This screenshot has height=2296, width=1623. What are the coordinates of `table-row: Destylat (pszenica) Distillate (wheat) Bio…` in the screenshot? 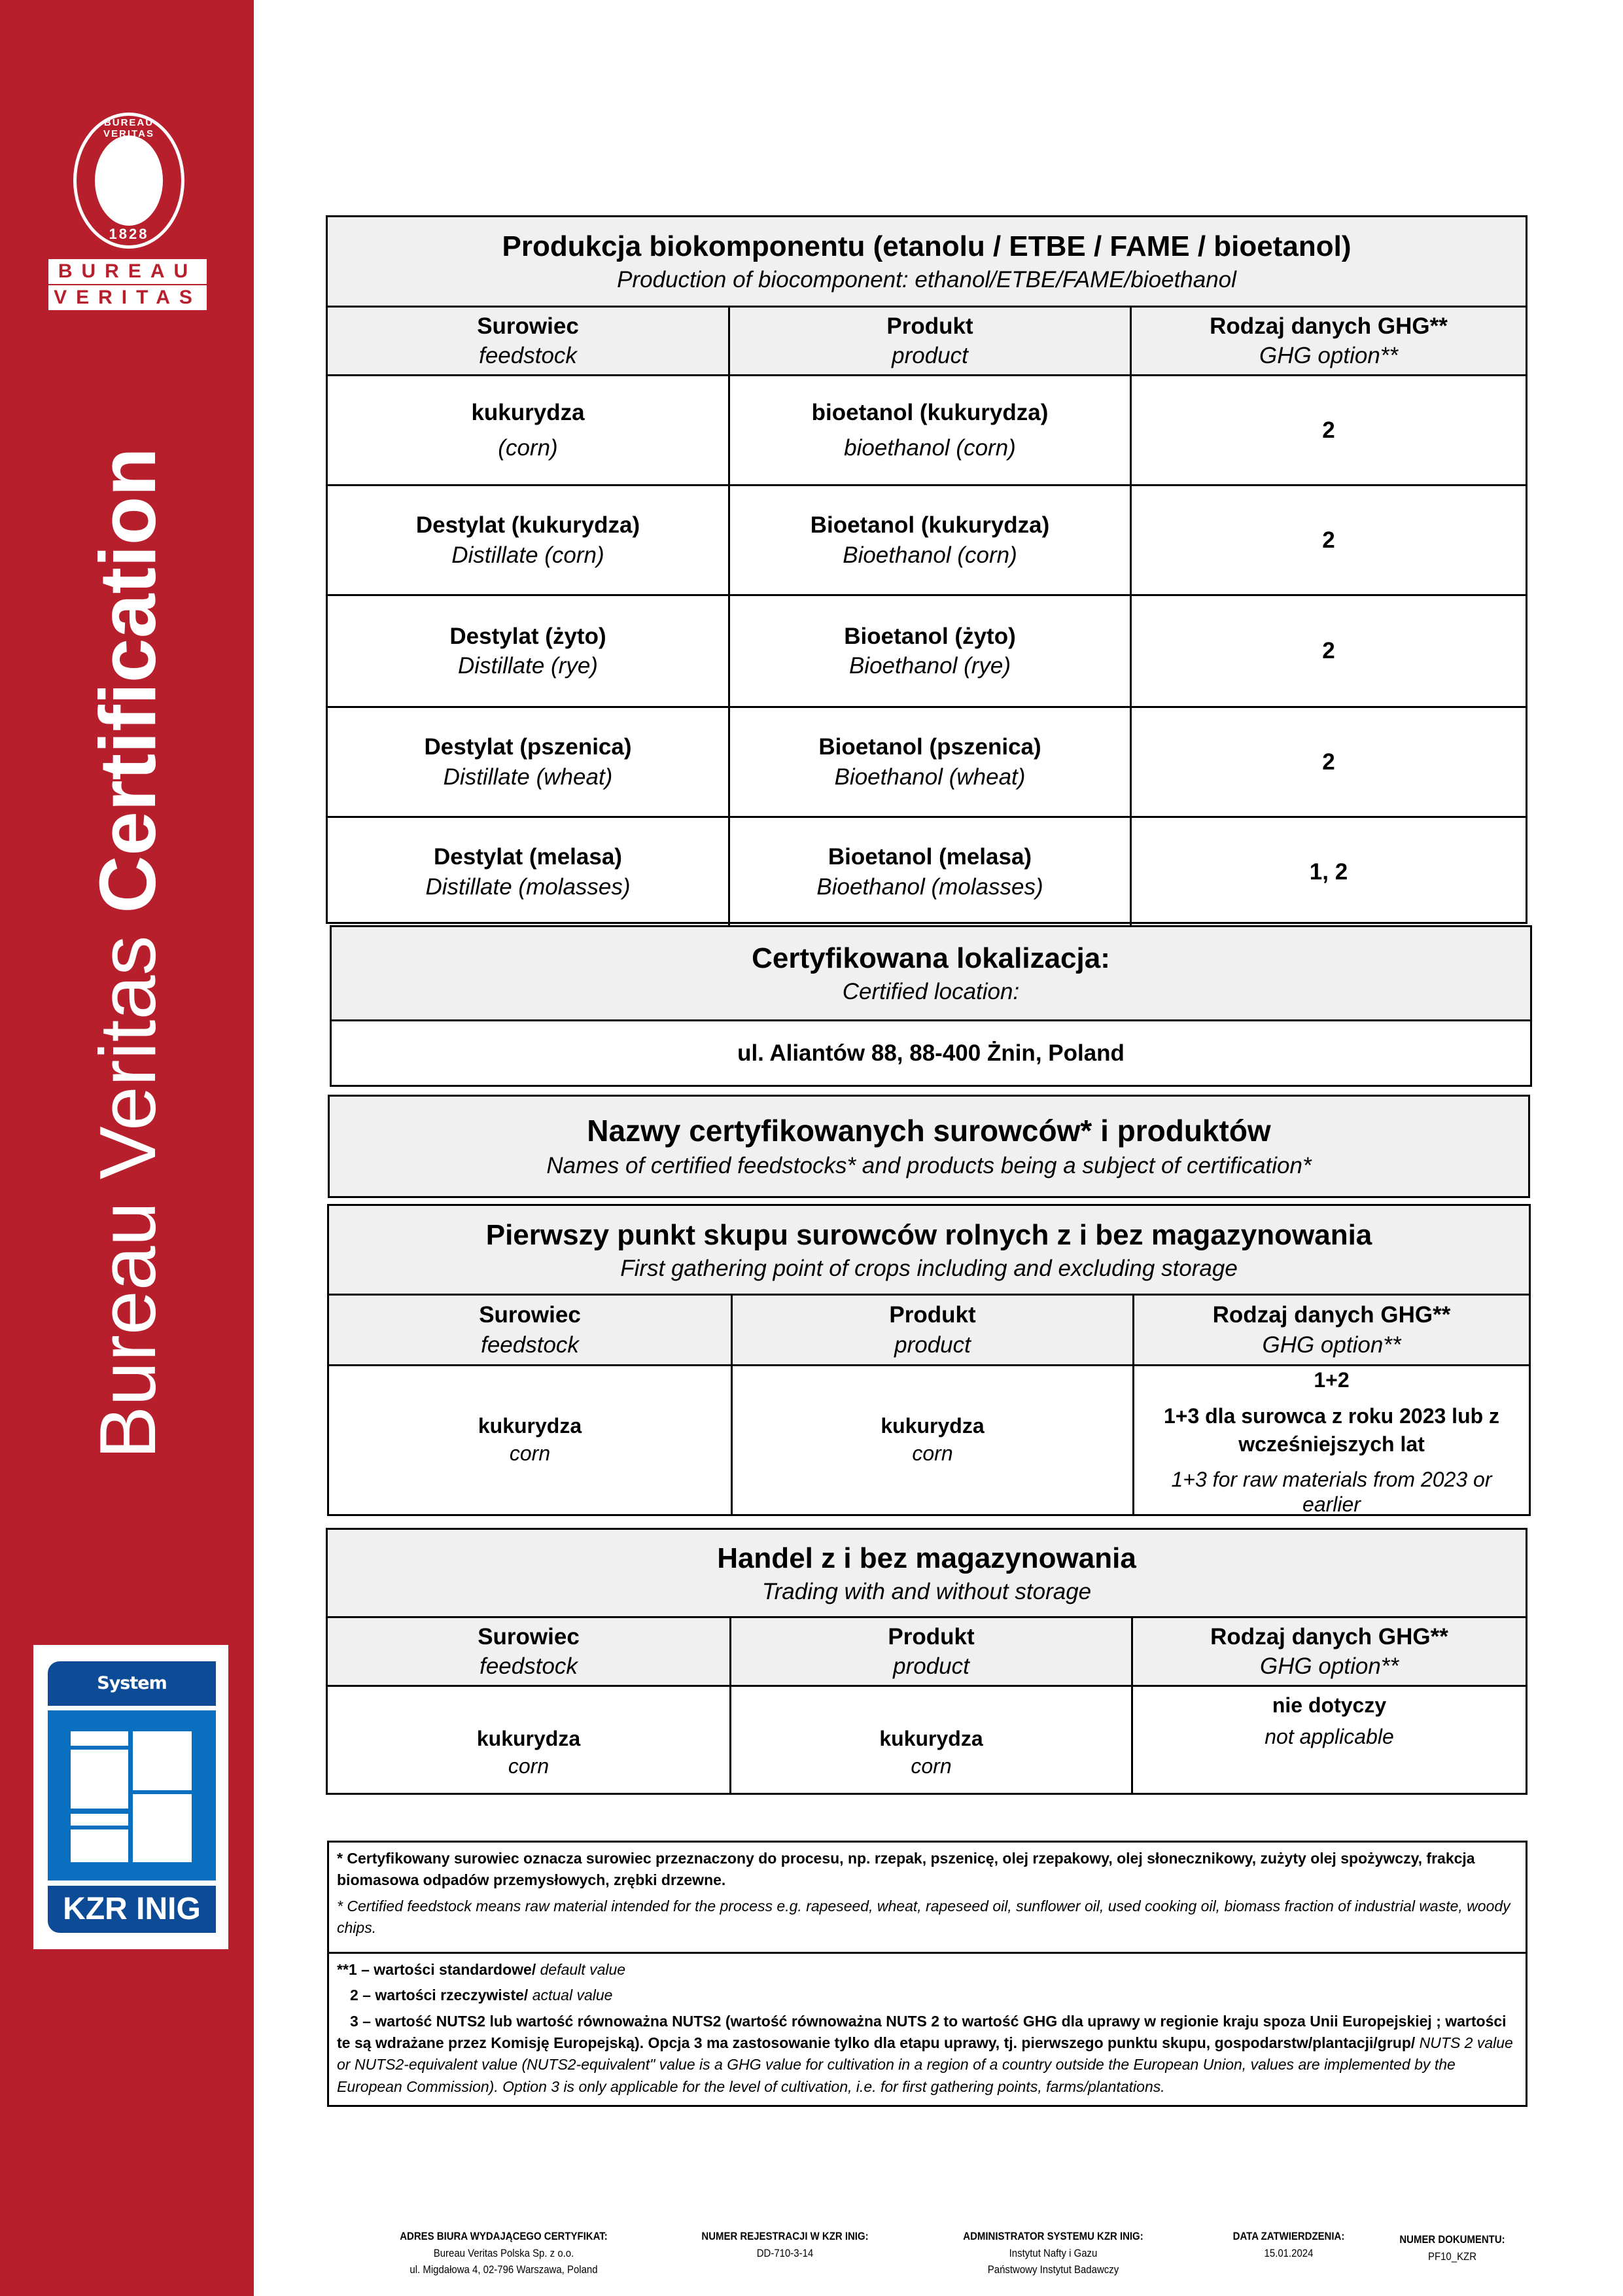 It's located at (927, 761).